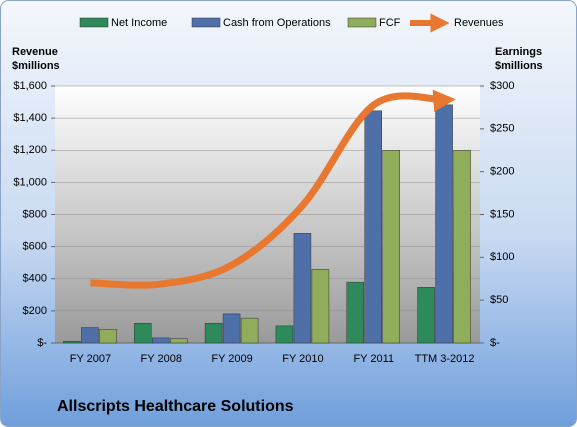  Describe the element at coordinates (30, 182) in the screenshot. I see `y-tick-label: $1,000` at that location.